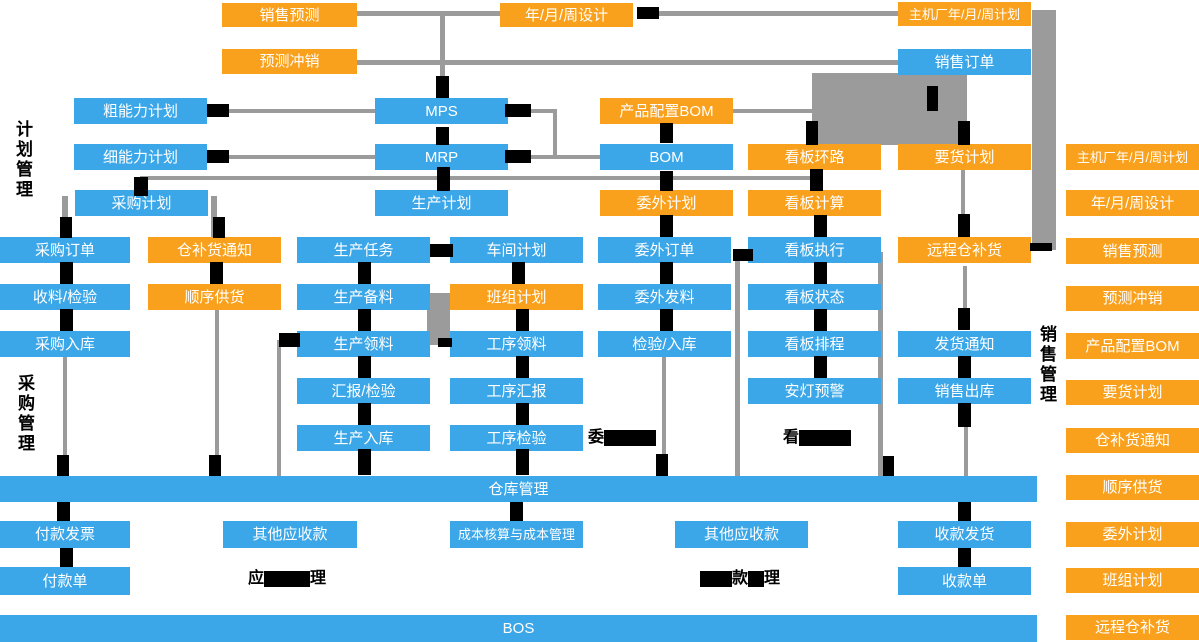 The height and width of the screenshot is (642, 1199). What do you see at coordinates (666, 111) in the screenshot?
I see `diagram-node: 产品配置BOM` at bounding box center [666, 111].